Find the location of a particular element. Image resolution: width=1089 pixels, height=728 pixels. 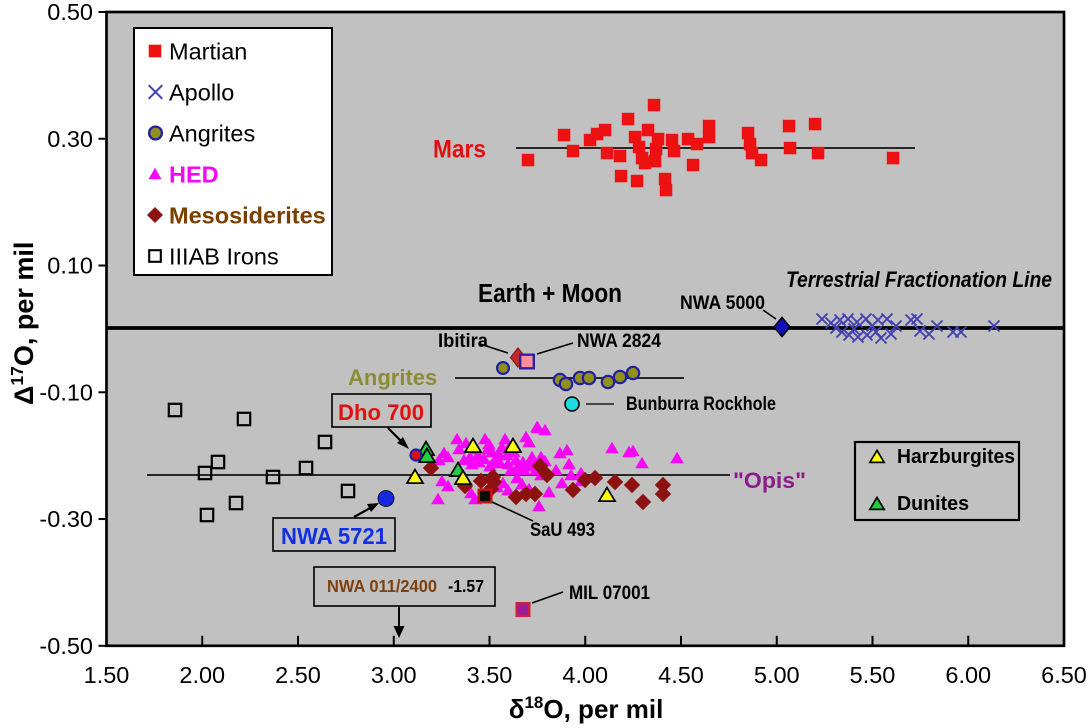

svg-text: "Opis" is located at coordinates (769, 480).